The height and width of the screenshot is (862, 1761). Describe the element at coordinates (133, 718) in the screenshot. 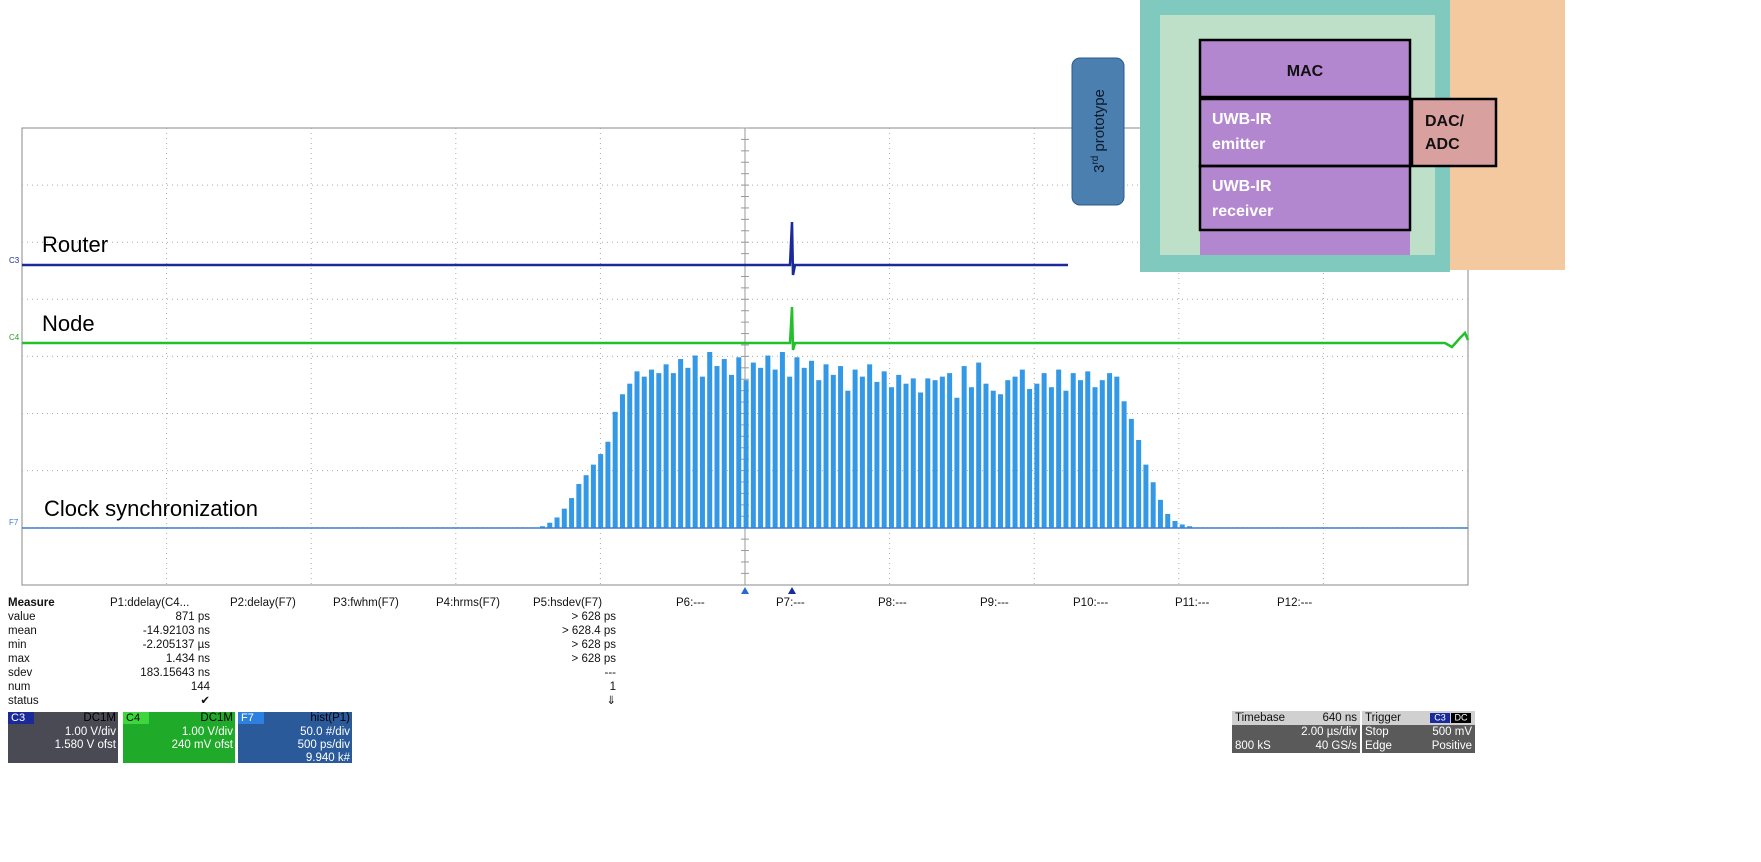

I see `channel-tag: C4` at that location.